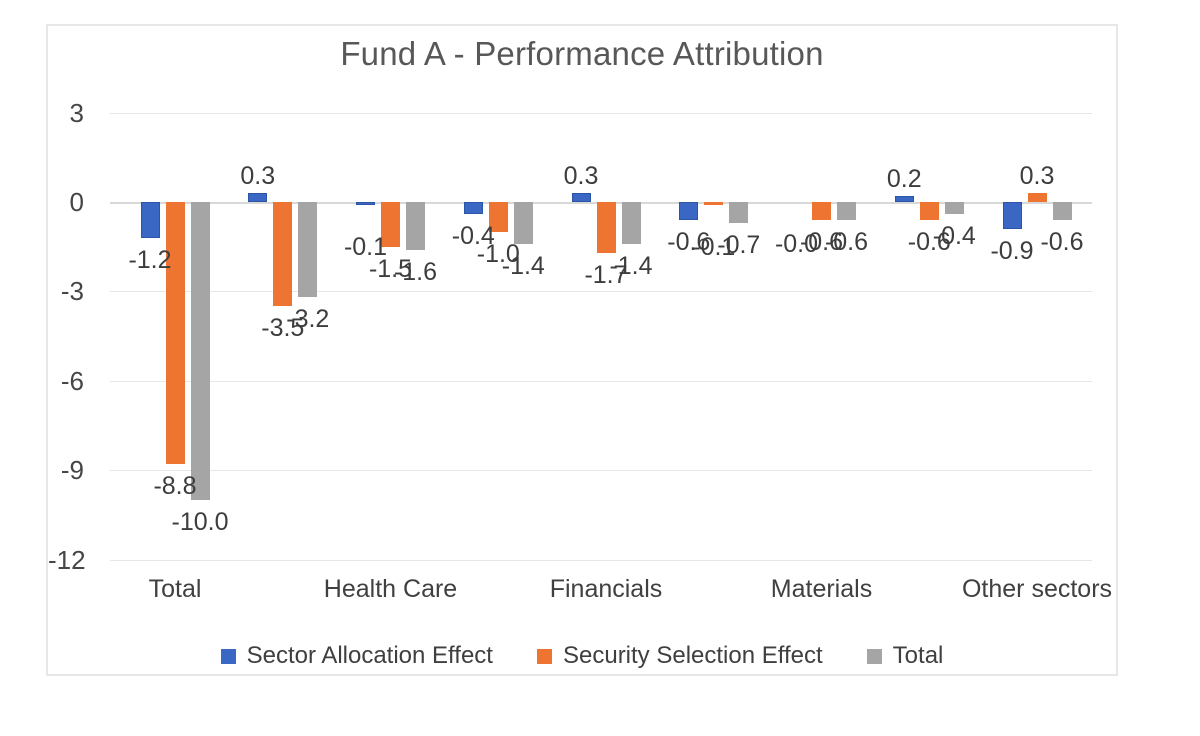 This screenshot has height=736, width=1200. What do you see at coordinates (846, 211) in the screenshot?
I see `bar-series3-group7` at bounding box center [846, 211].